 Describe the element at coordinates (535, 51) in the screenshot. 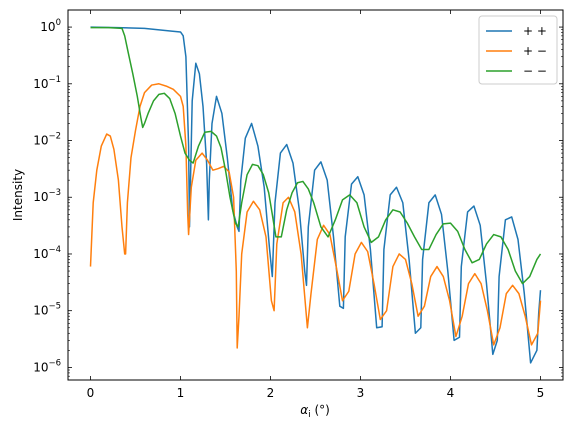

I see `legend-entry-1: + −` at that location.